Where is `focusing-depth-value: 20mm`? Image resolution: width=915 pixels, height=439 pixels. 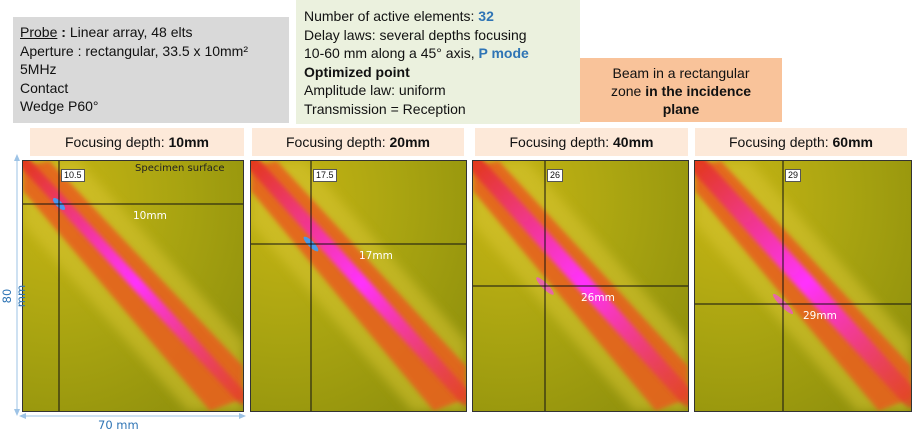
focusing-depth-value: 20mm is located at coordinates (409, 142).